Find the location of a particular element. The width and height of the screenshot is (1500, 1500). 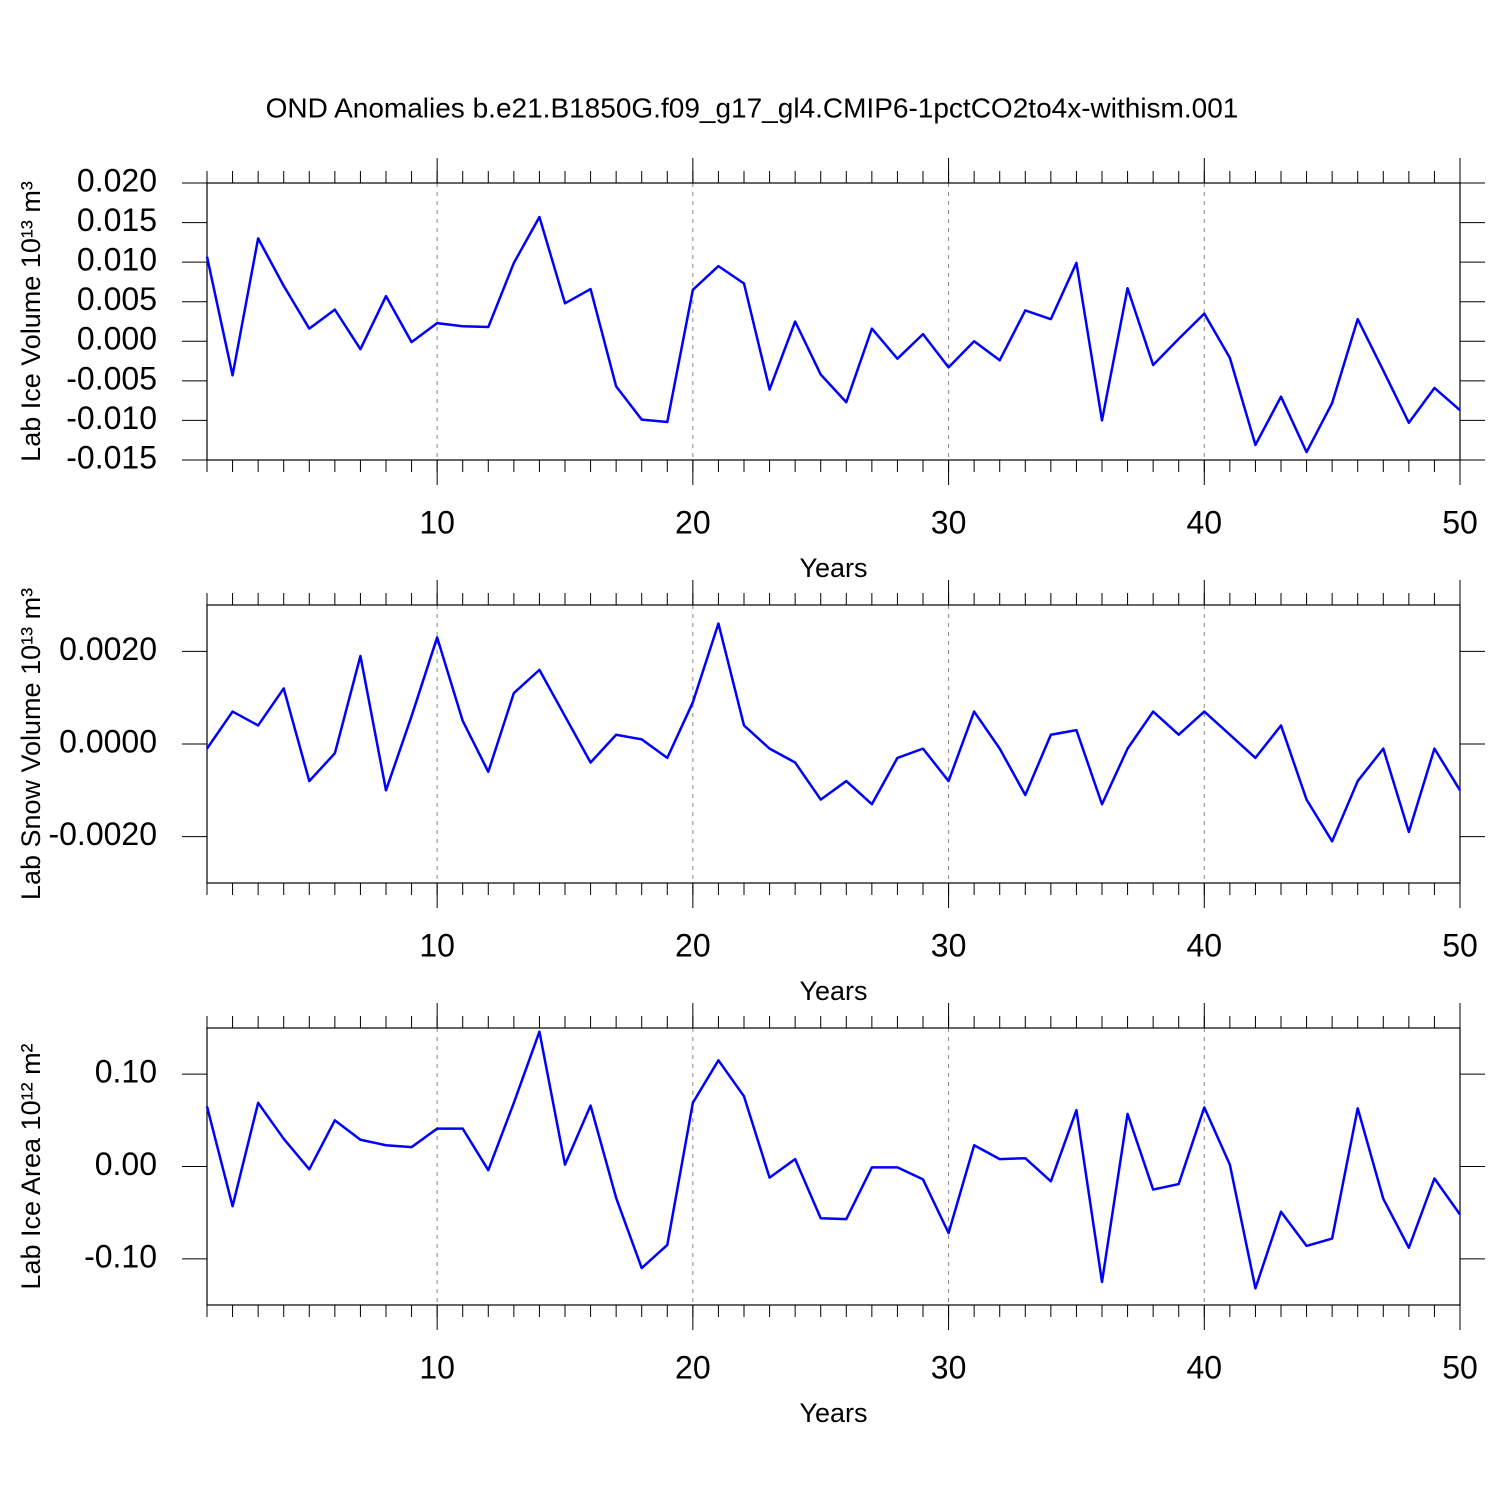

y-tick-label: 0.0000 is located at coordinates (108, 741).